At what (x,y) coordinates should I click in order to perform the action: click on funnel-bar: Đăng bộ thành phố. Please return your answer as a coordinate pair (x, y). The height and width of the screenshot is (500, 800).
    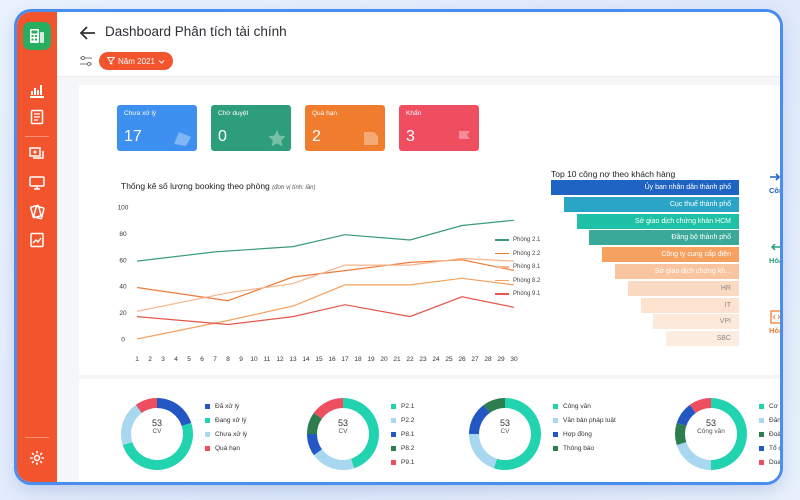
    Looking at the image, I should click on (664, 238).